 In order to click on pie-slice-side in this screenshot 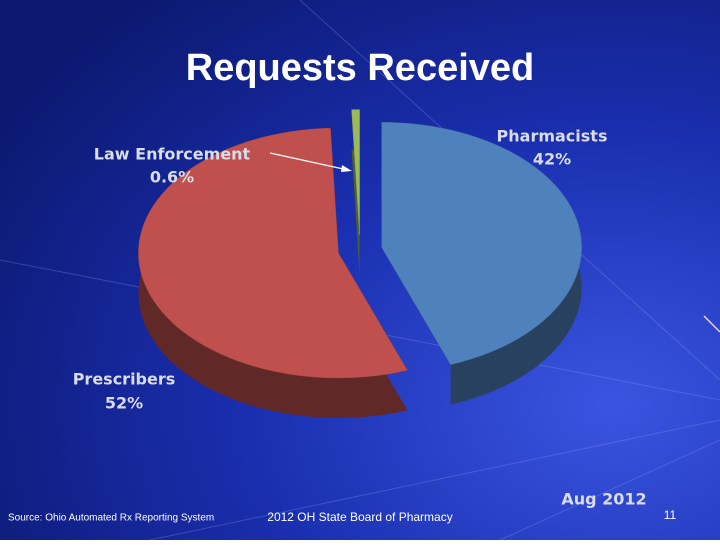, I will do `click(355, 192)`.